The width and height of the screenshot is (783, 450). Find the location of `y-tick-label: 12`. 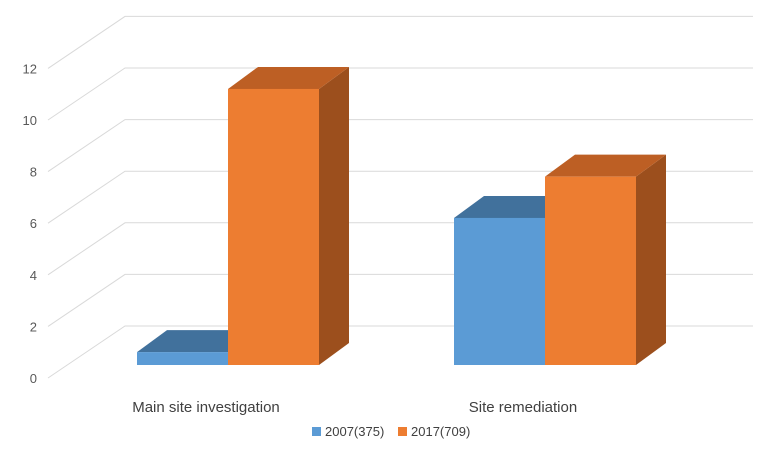

y-tick-label: 12 is located at coordinates (30, 68).